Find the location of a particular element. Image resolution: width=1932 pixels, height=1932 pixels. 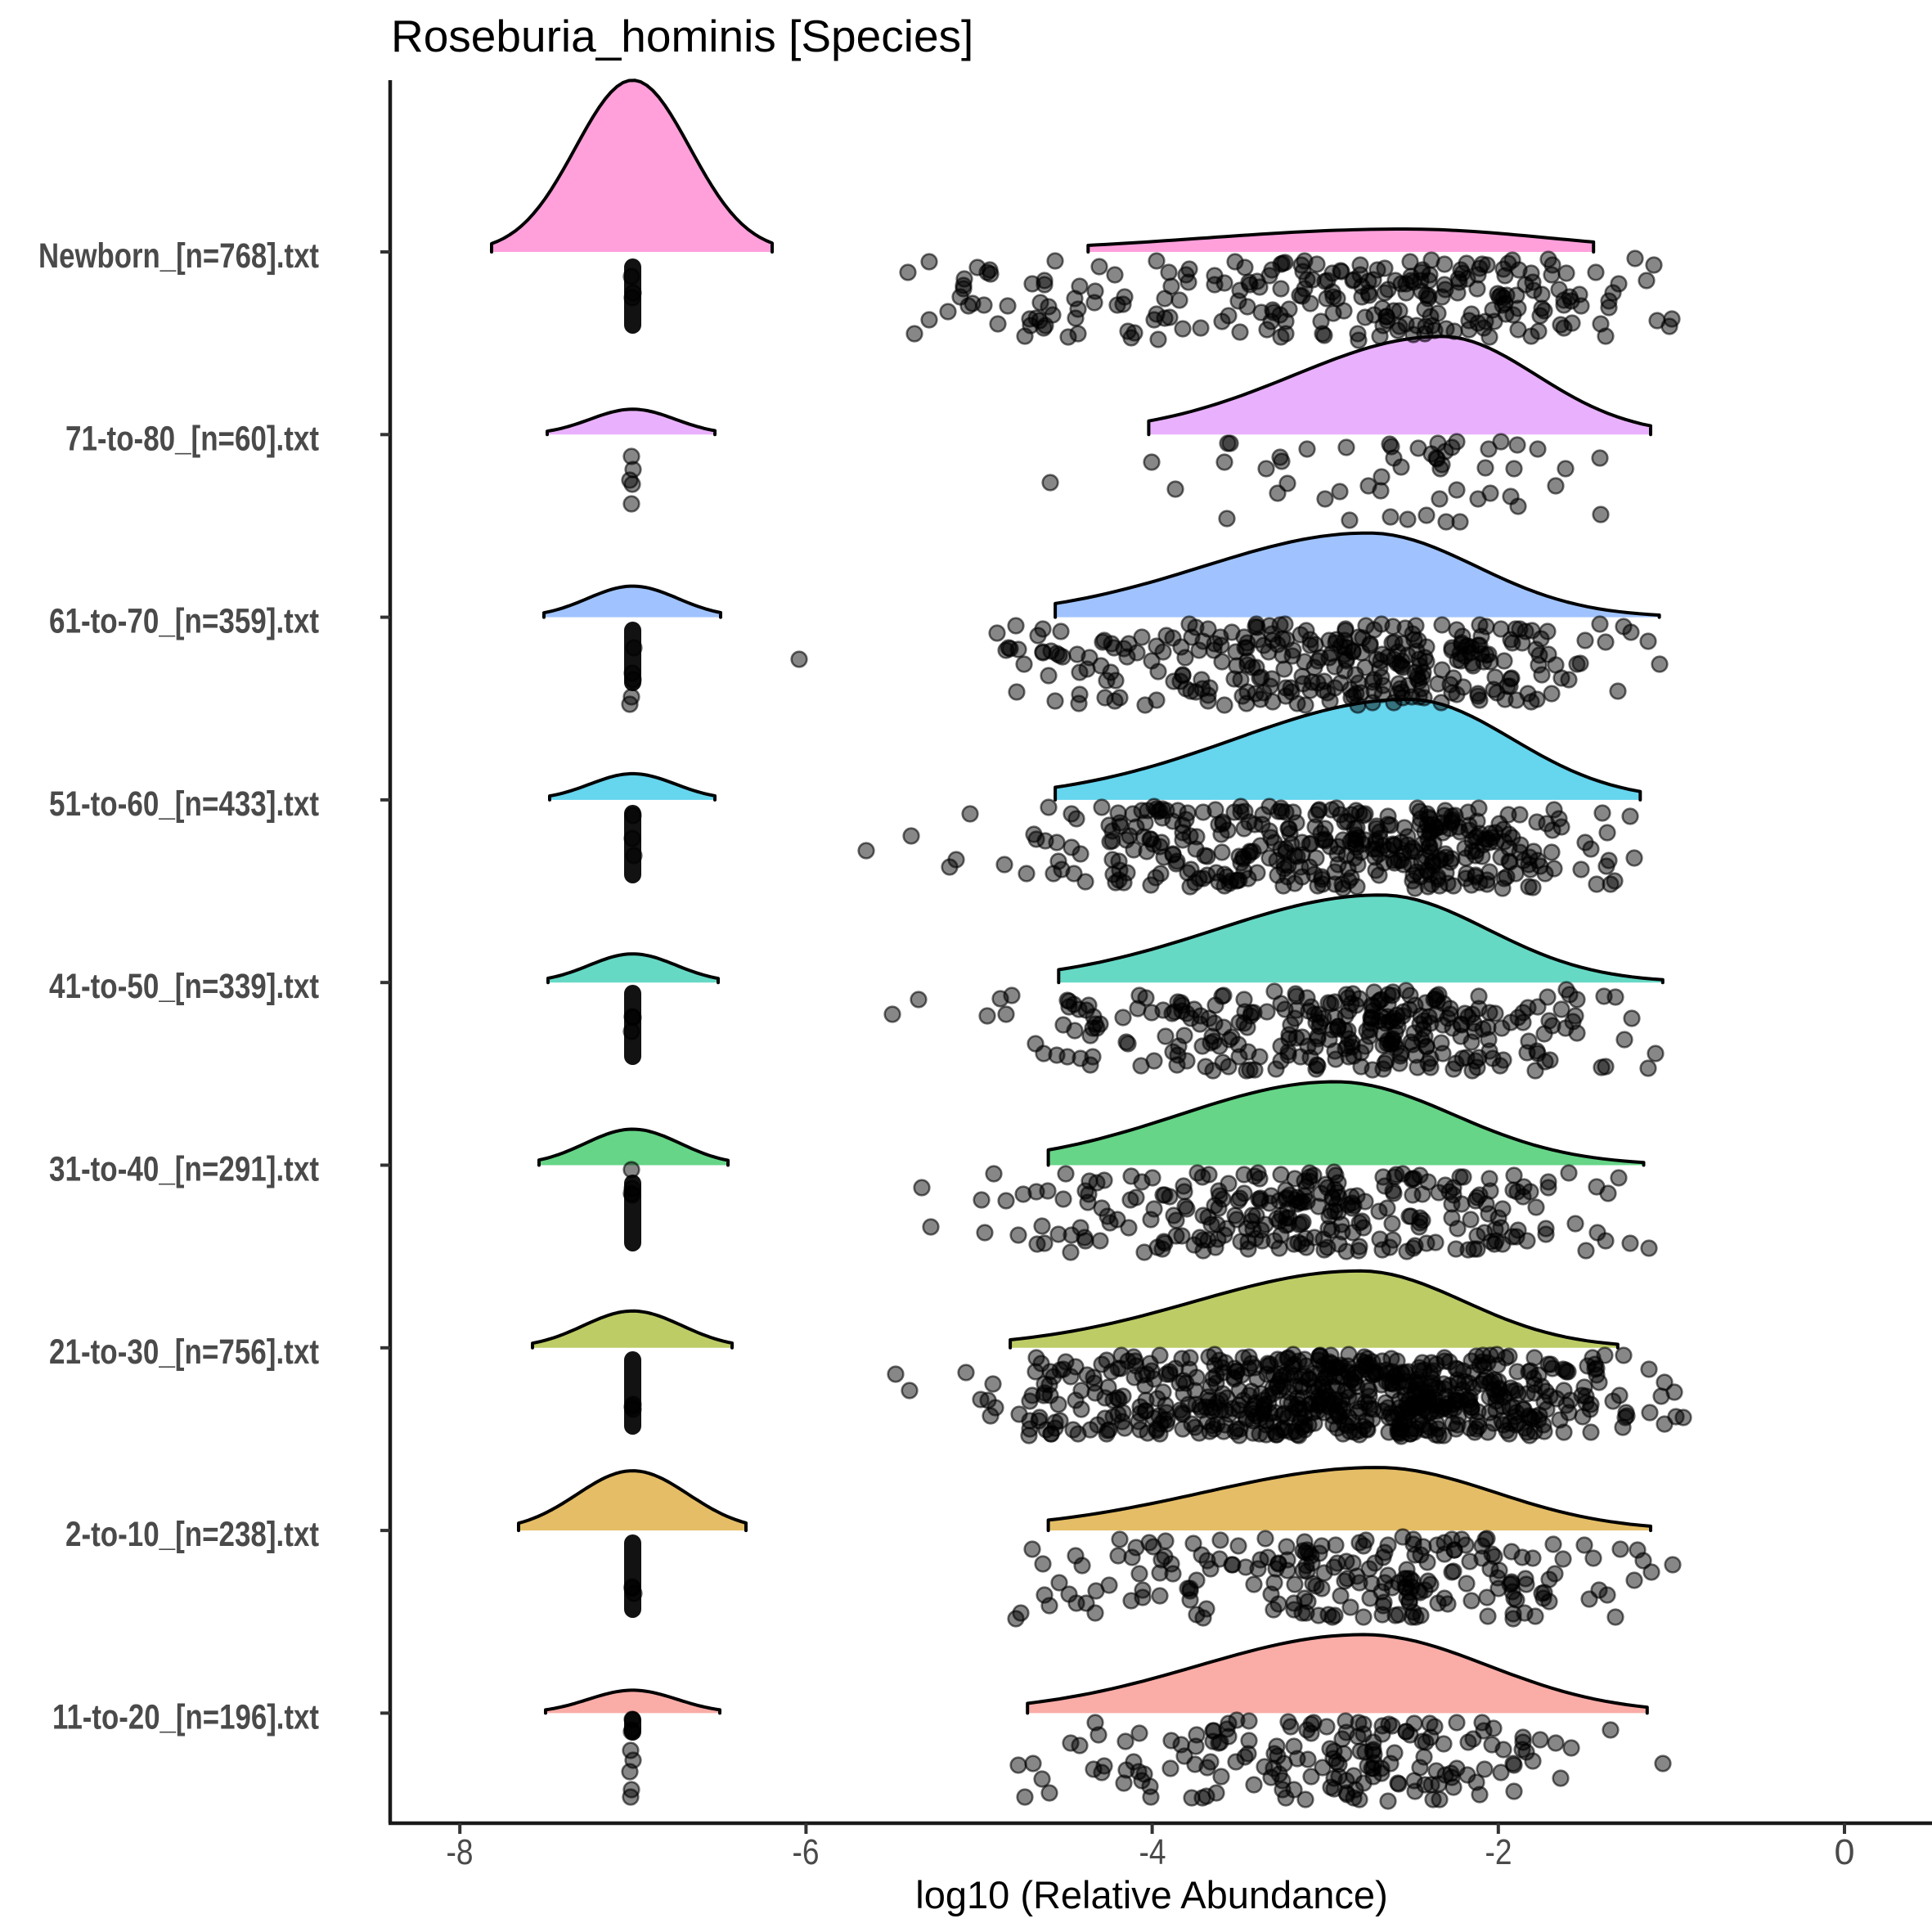

svg-text: Roseburia_hominis [Species] is located at coordinates (682, 36).